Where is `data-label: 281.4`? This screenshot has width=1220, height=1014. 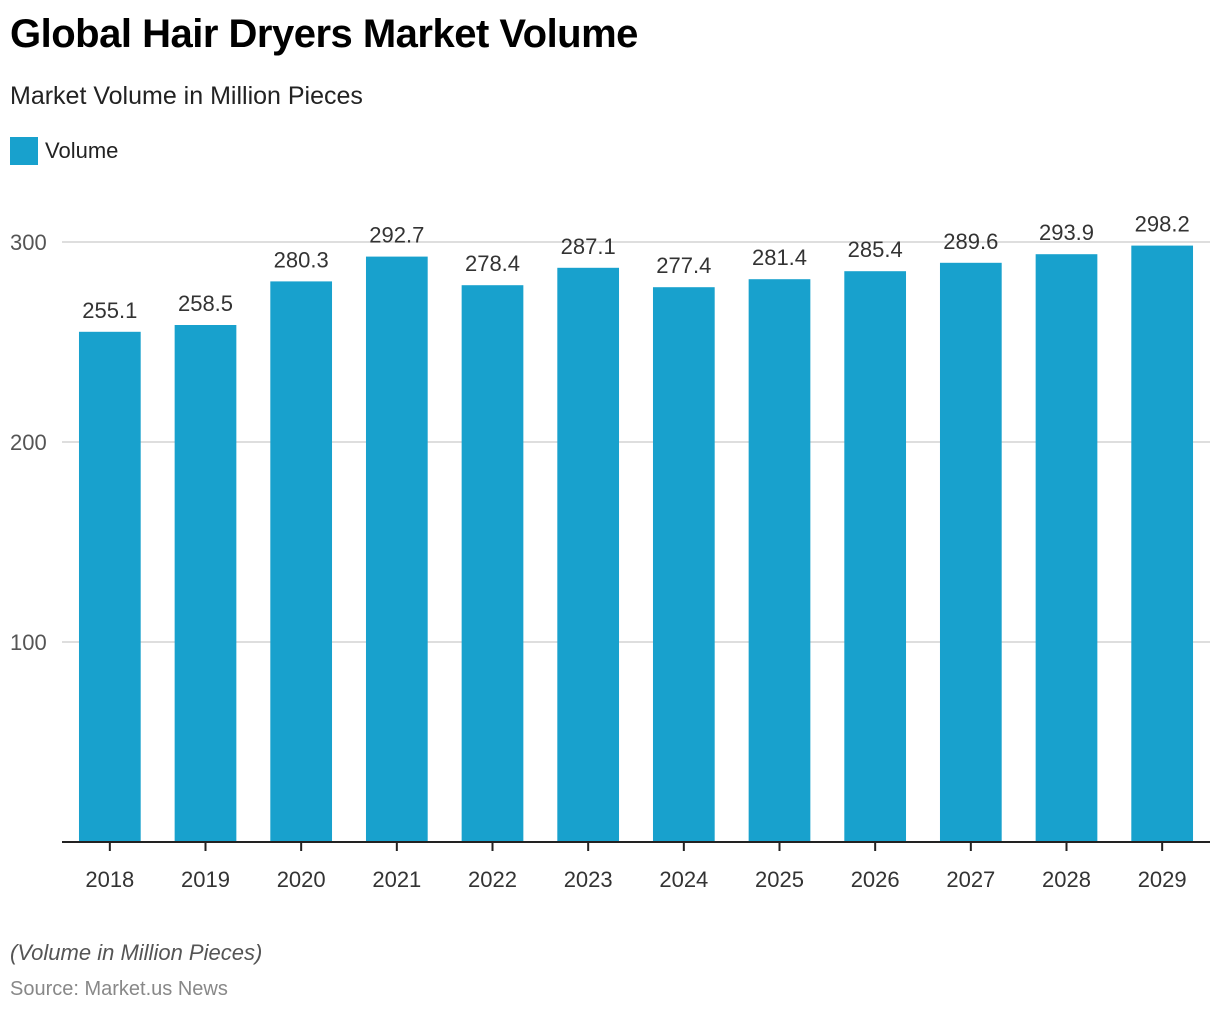
data-label: 281.4 is located at coordinates (779, 257).